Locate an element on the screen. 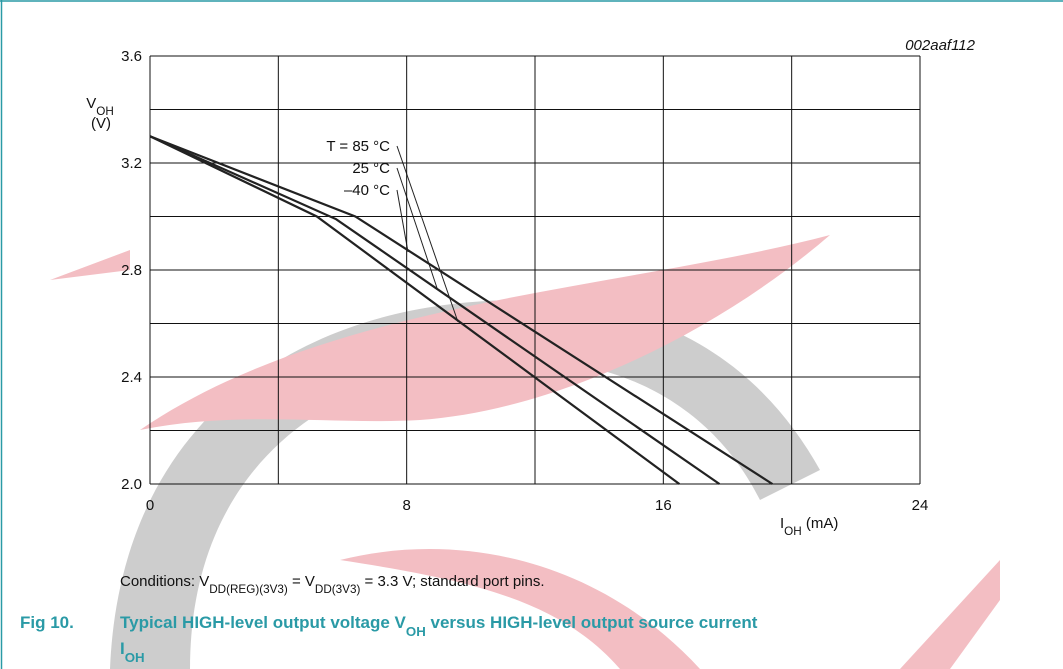  y-axis-label: VOH is located at coordinates (100, 106).